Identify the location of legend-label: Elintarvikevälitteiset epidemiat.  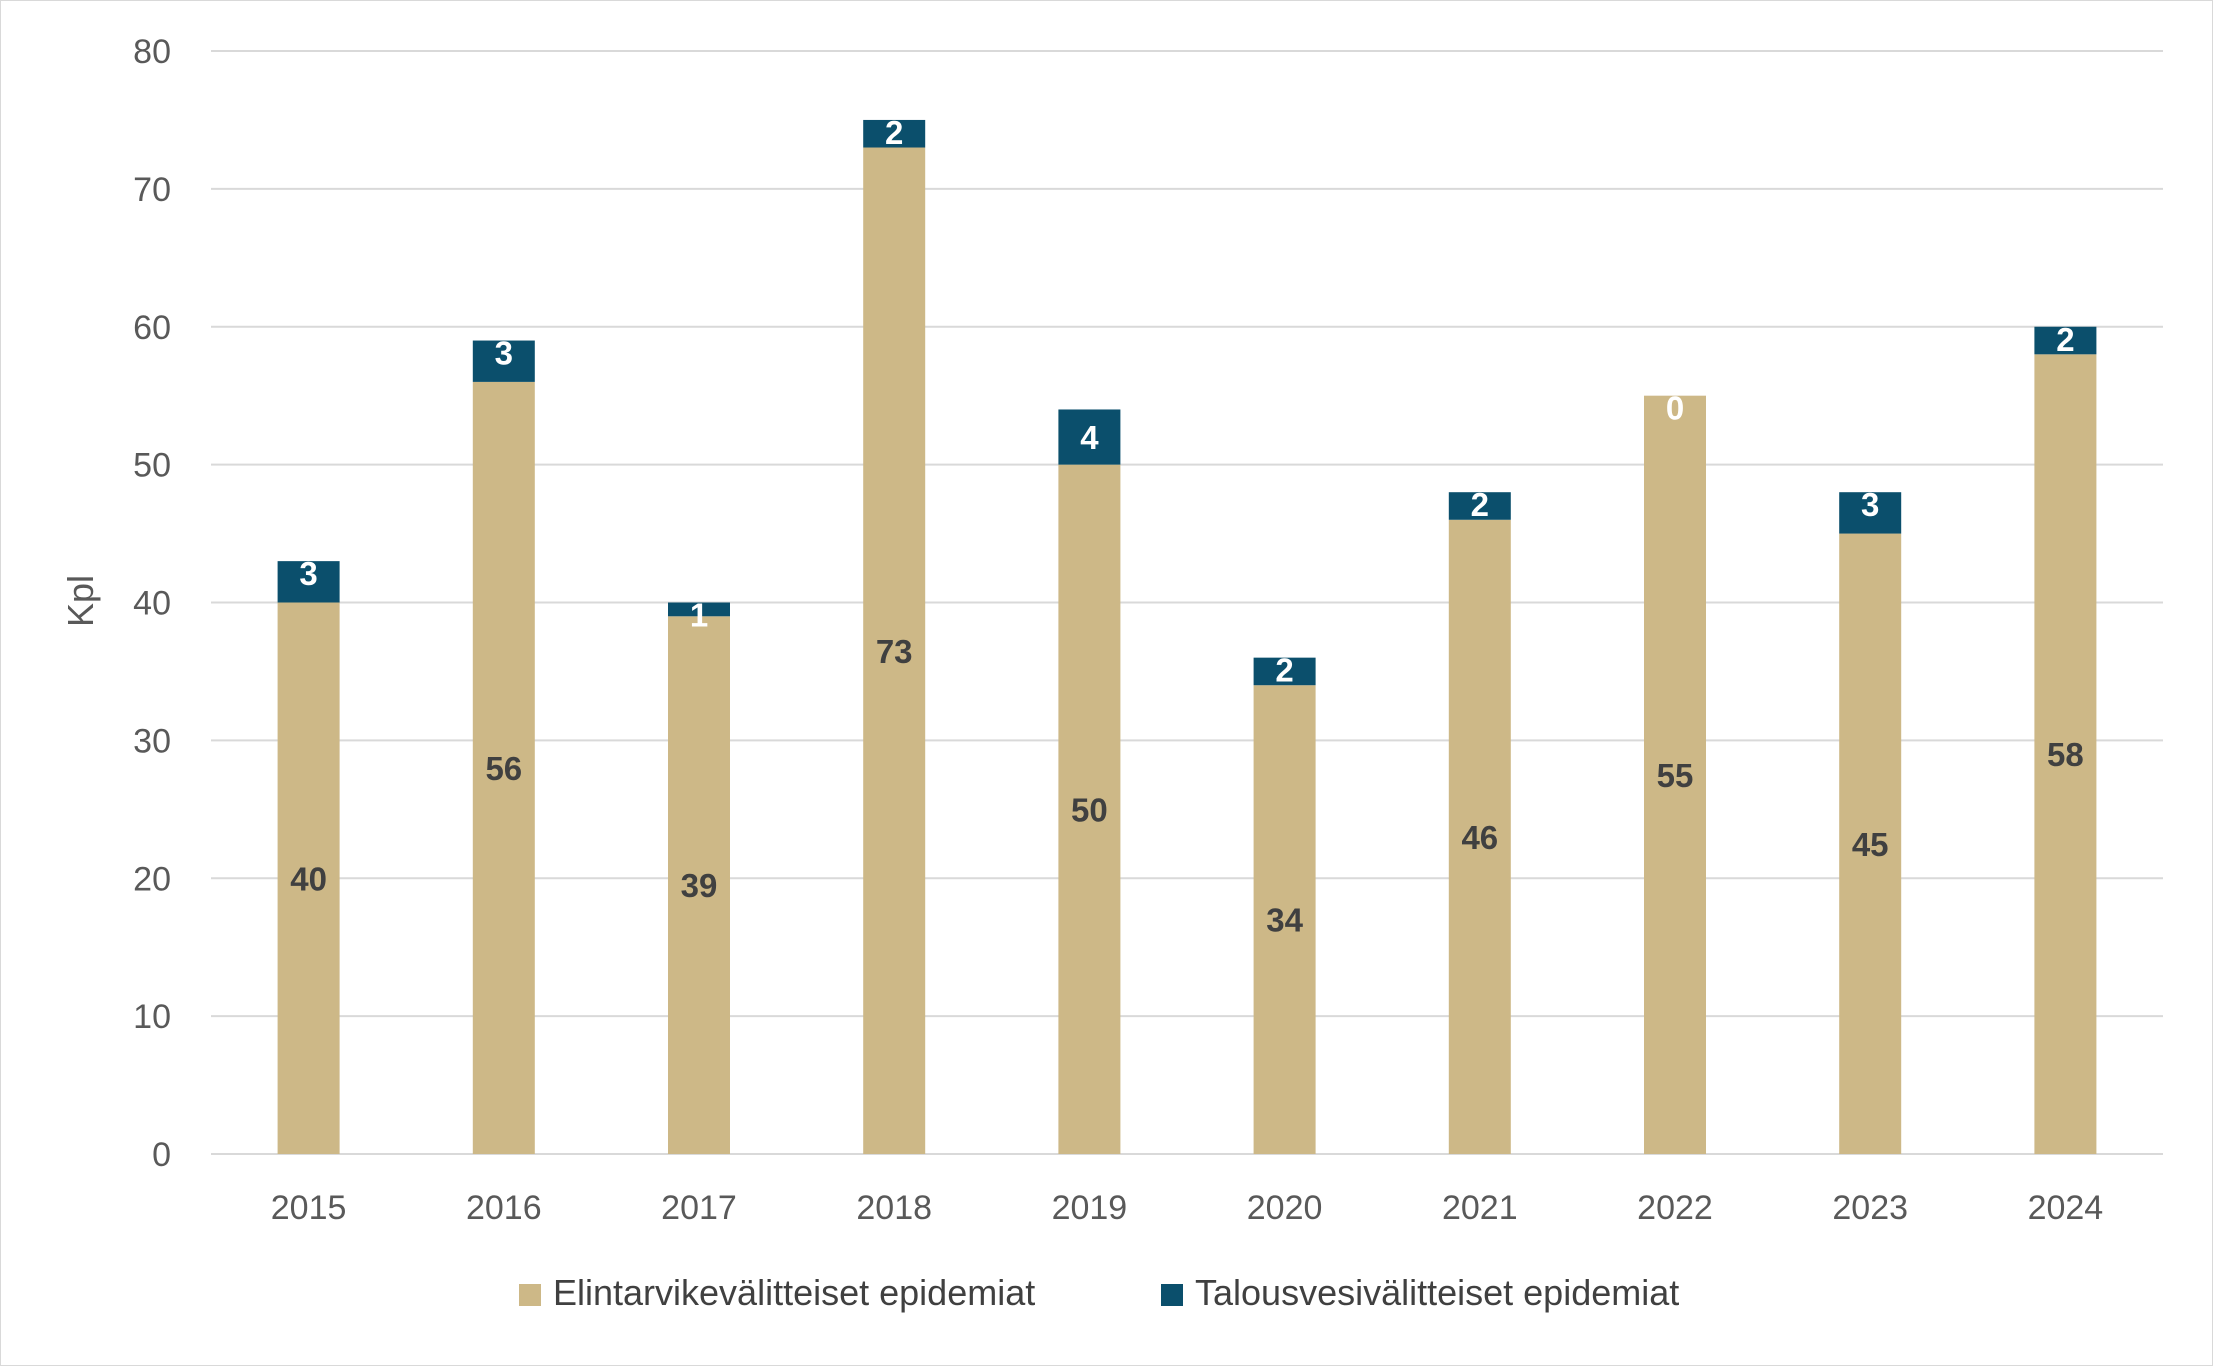
(794, 1292).